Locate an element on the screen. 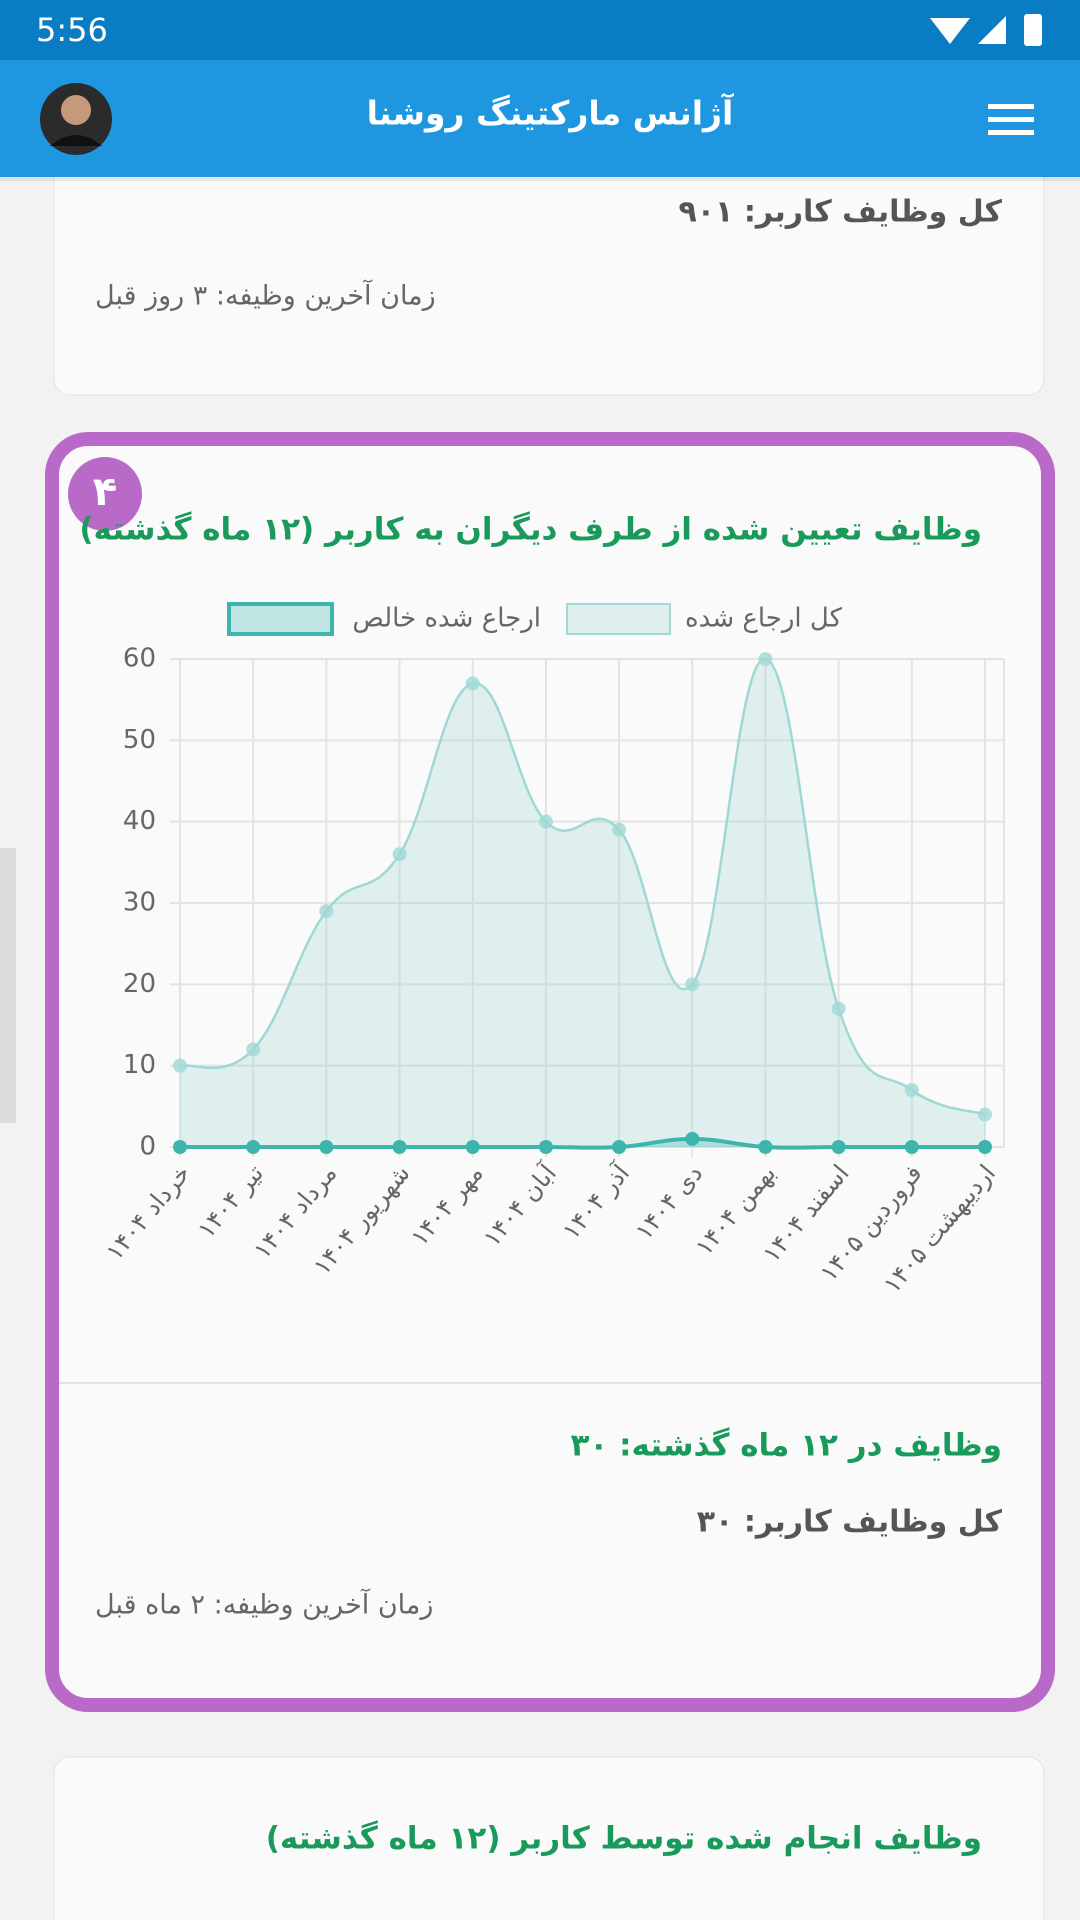 This screenshot has width=1080, height=1920. menu-button is located at coordinates (1011, 119).